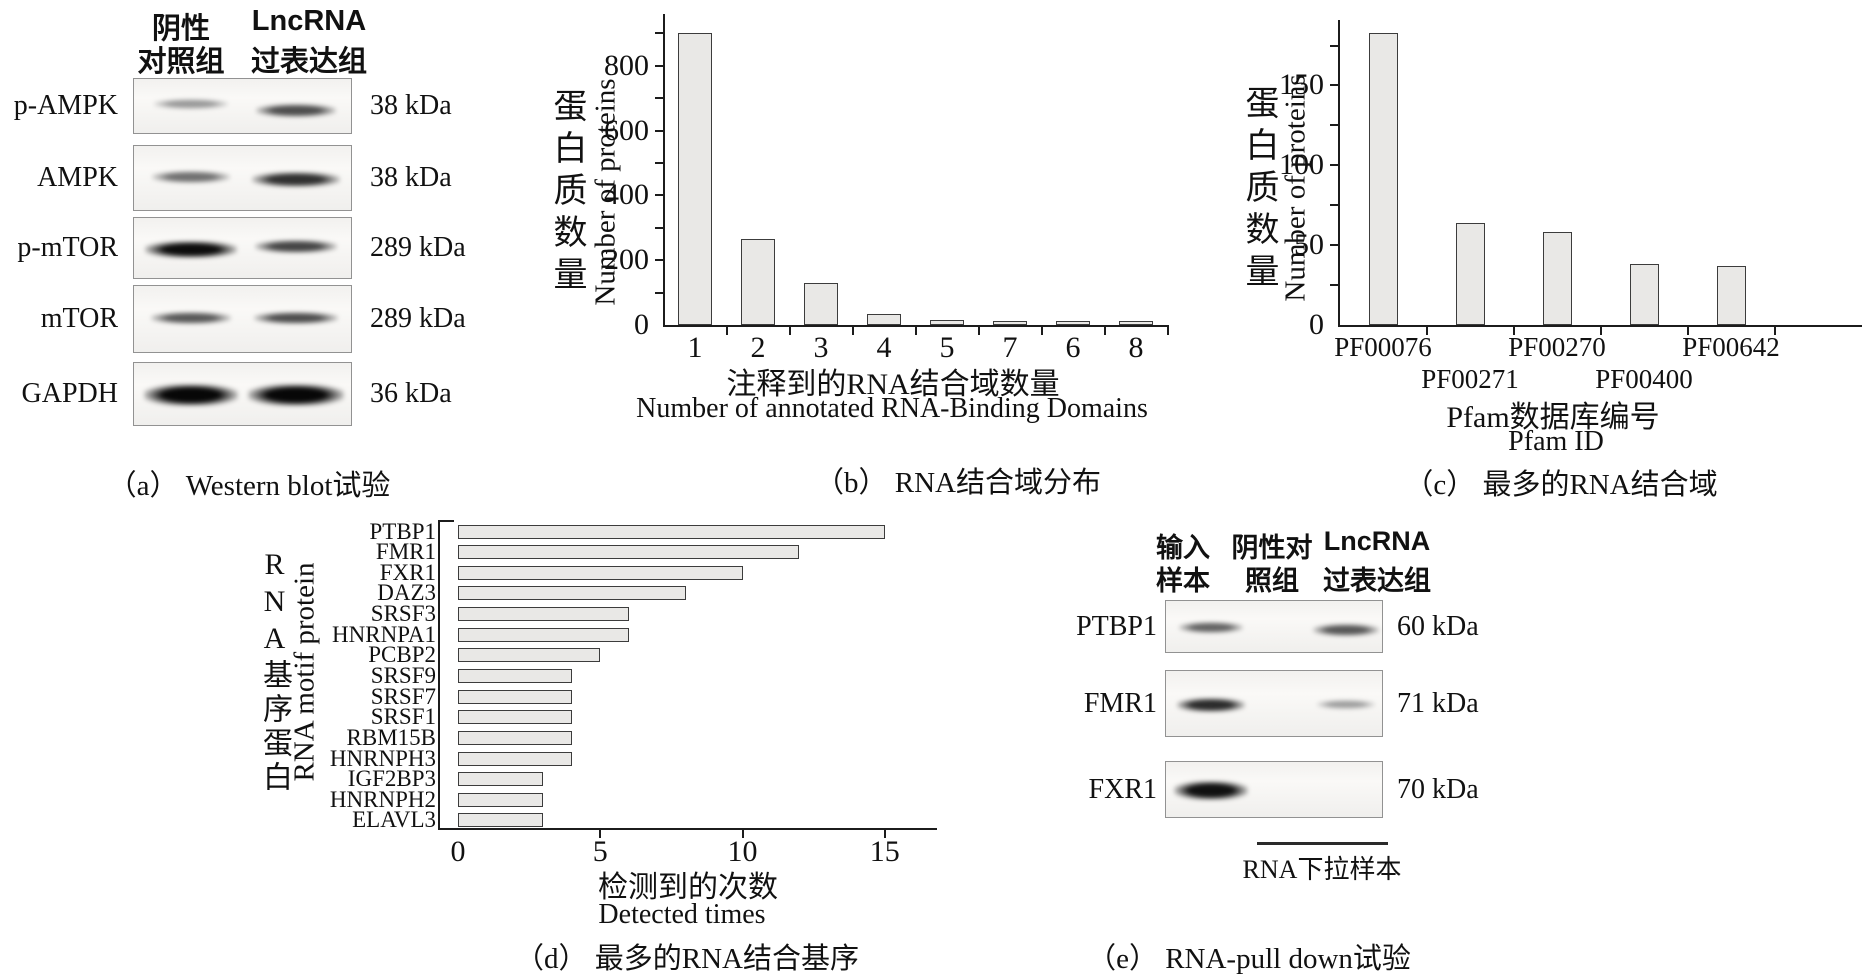 Image resolution: width=1867 pixels, height=975 pixels. What do you see at coordinates (958, 483) in the screenshot?
I see `panel-b-caption: （b） RNA结合域分布` at bounding box center [958, 483].